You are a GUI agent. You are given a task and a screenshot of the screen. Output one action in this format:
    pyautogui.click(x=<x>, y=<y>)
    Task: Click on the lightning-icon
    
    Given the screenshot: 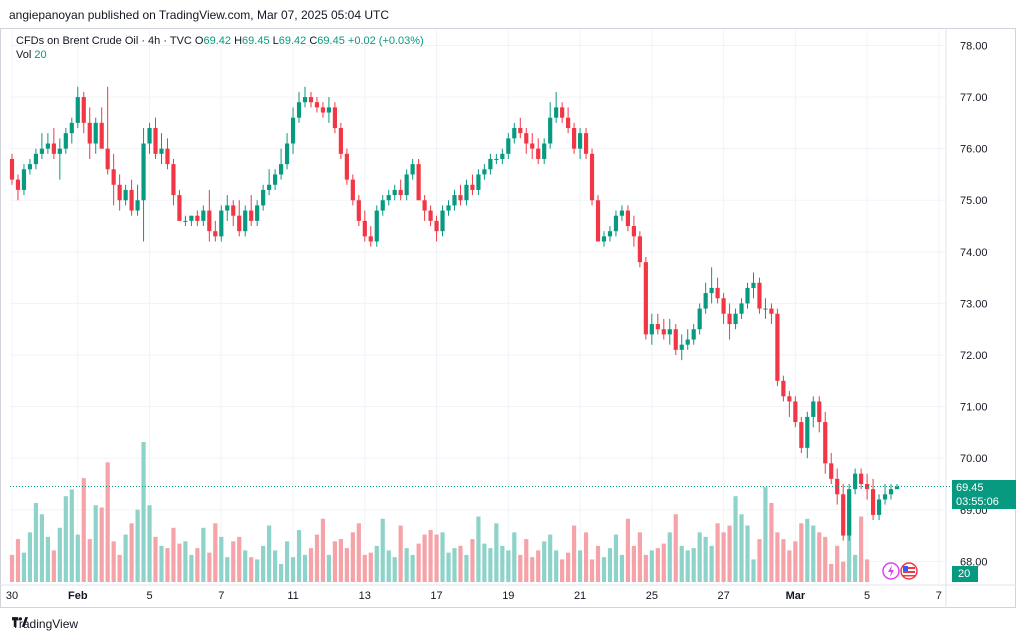 What is the action you would take?
    pyautogui.click(x=891, y=571)
    